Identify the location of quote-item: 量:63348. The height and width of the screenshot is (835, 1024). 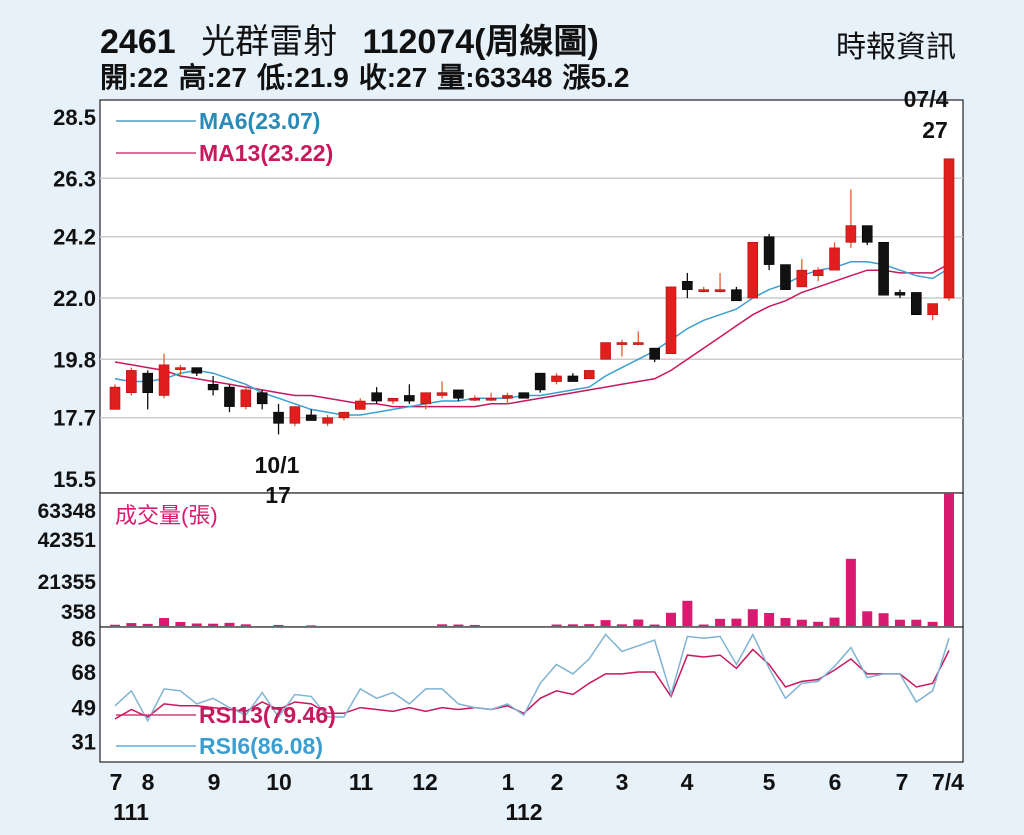
(495, 77).